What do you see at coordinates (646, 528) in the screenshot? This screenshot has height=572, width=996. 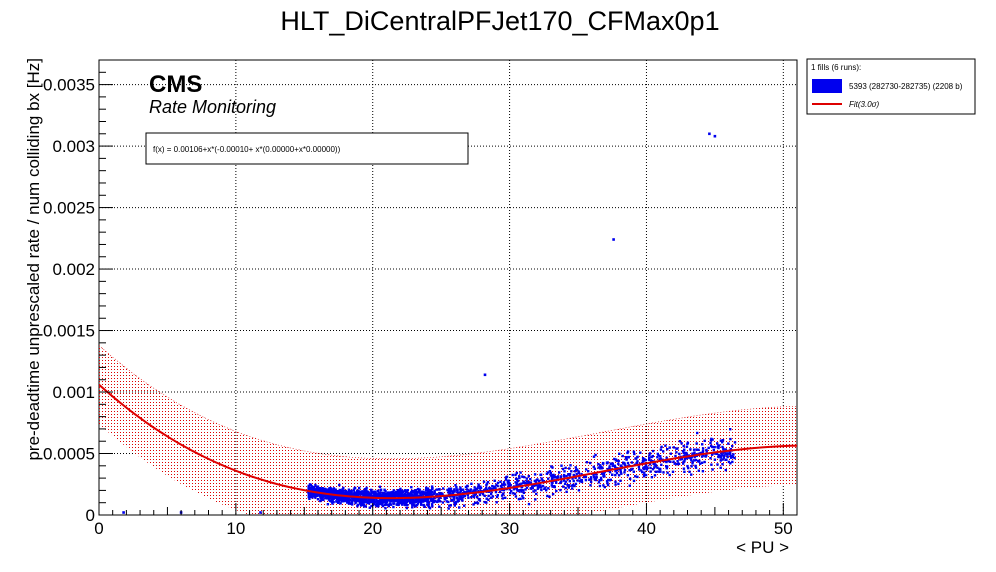 I see `x-tick-label: 40` at bounding box center [646, 528].